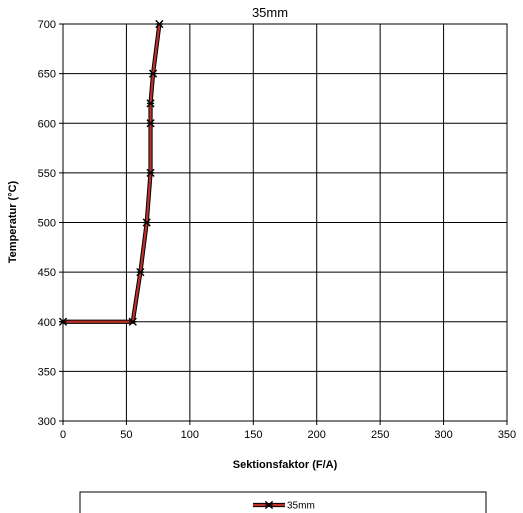 This screenshot has height=513, width=523. I want to click on y-axis: 300 350 400 450 500 550 600 650 700, so click(50, 223).